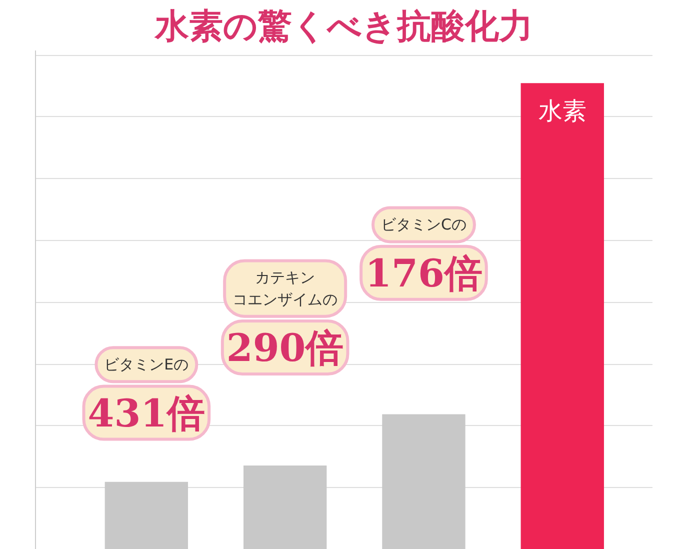 This screenshot has height=549, width=682. What do you see at coordinates (285, 288) in the screenshot?
I see `annotation: カテキンコエンザイムの` at bounding box center [285, 288].